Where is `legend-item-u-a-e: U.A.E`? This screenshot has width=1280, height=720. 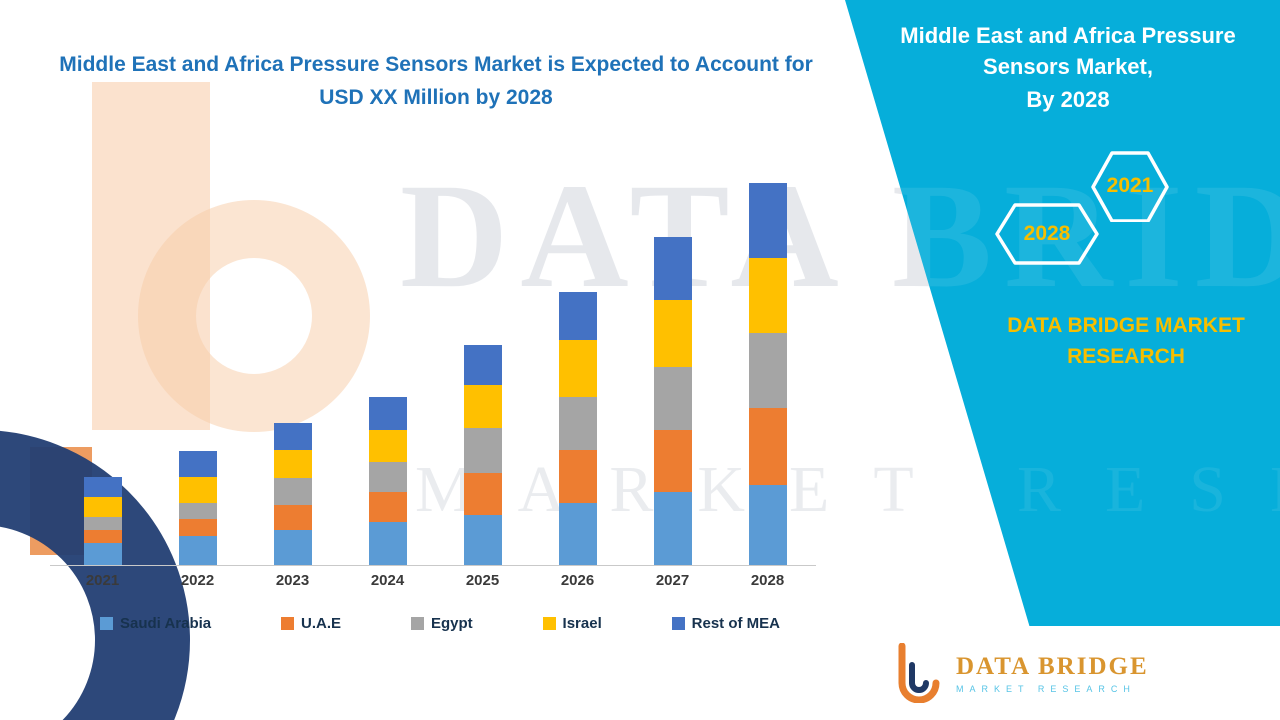
legend-item-u-a-e: U.A.E is located at coordinates (311, 623).